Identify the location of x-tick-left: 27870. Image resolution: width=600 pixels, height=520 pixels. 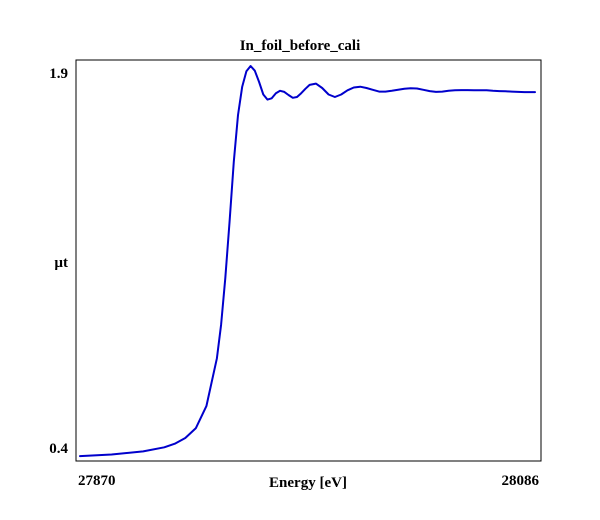
(97, 481).